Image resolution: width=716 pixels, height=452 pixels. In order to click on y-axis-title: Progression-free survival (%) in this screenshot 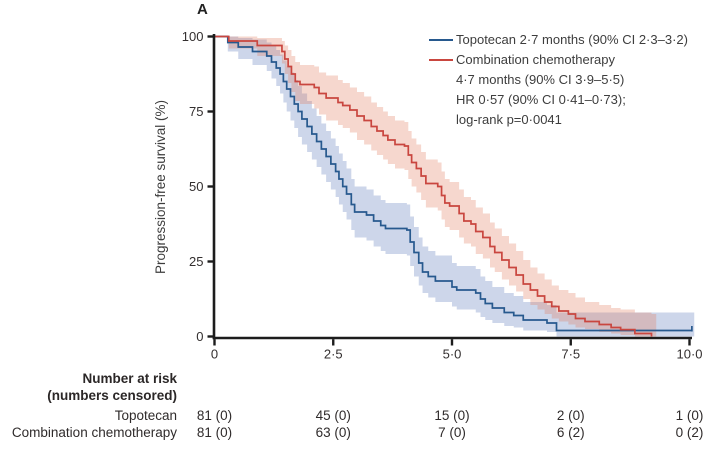, I will do `click(160, 187)`.